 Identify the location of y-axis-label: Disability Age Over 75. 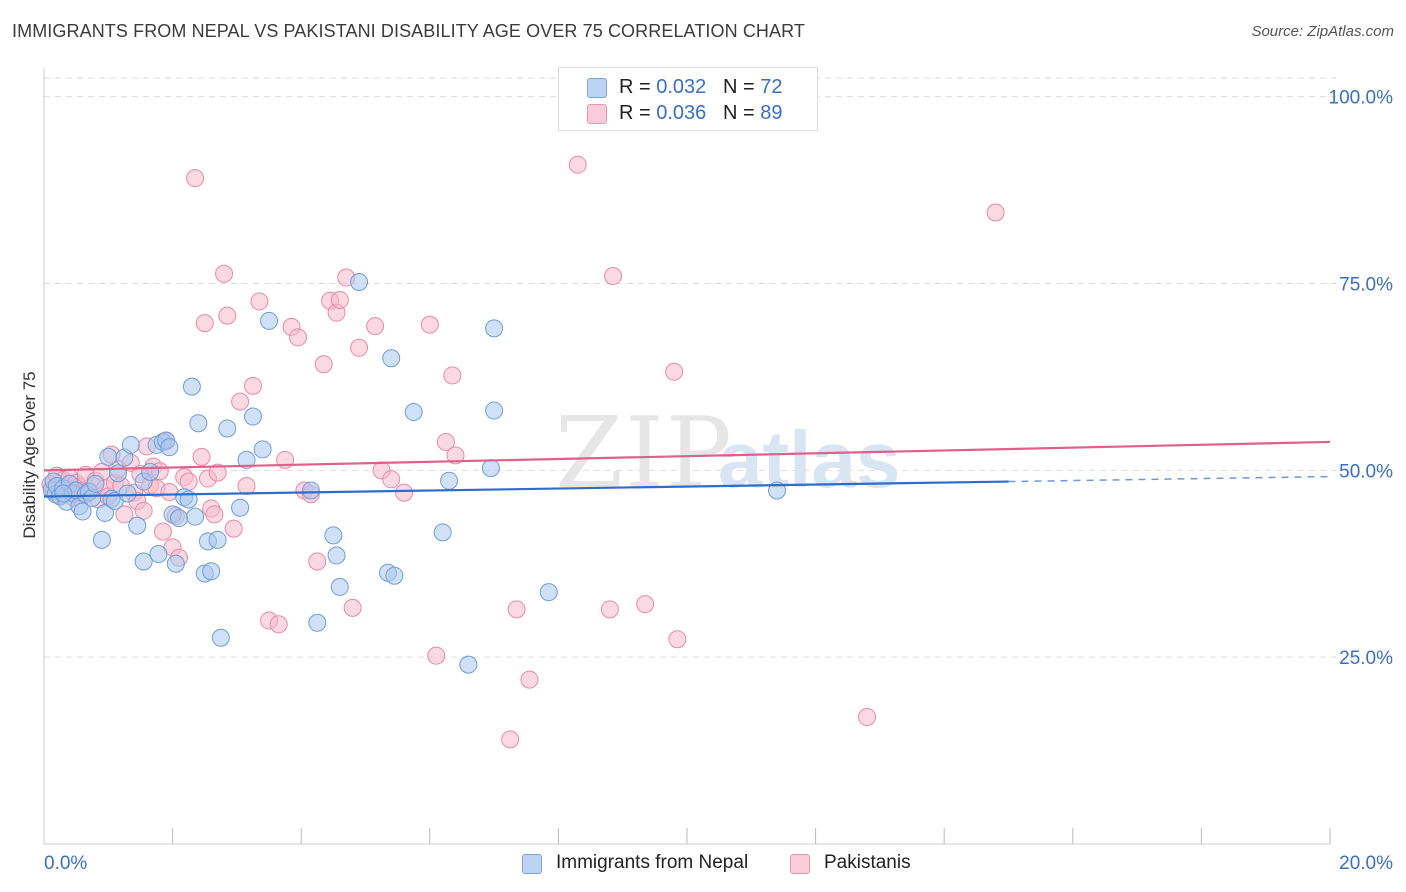
(29, 454).